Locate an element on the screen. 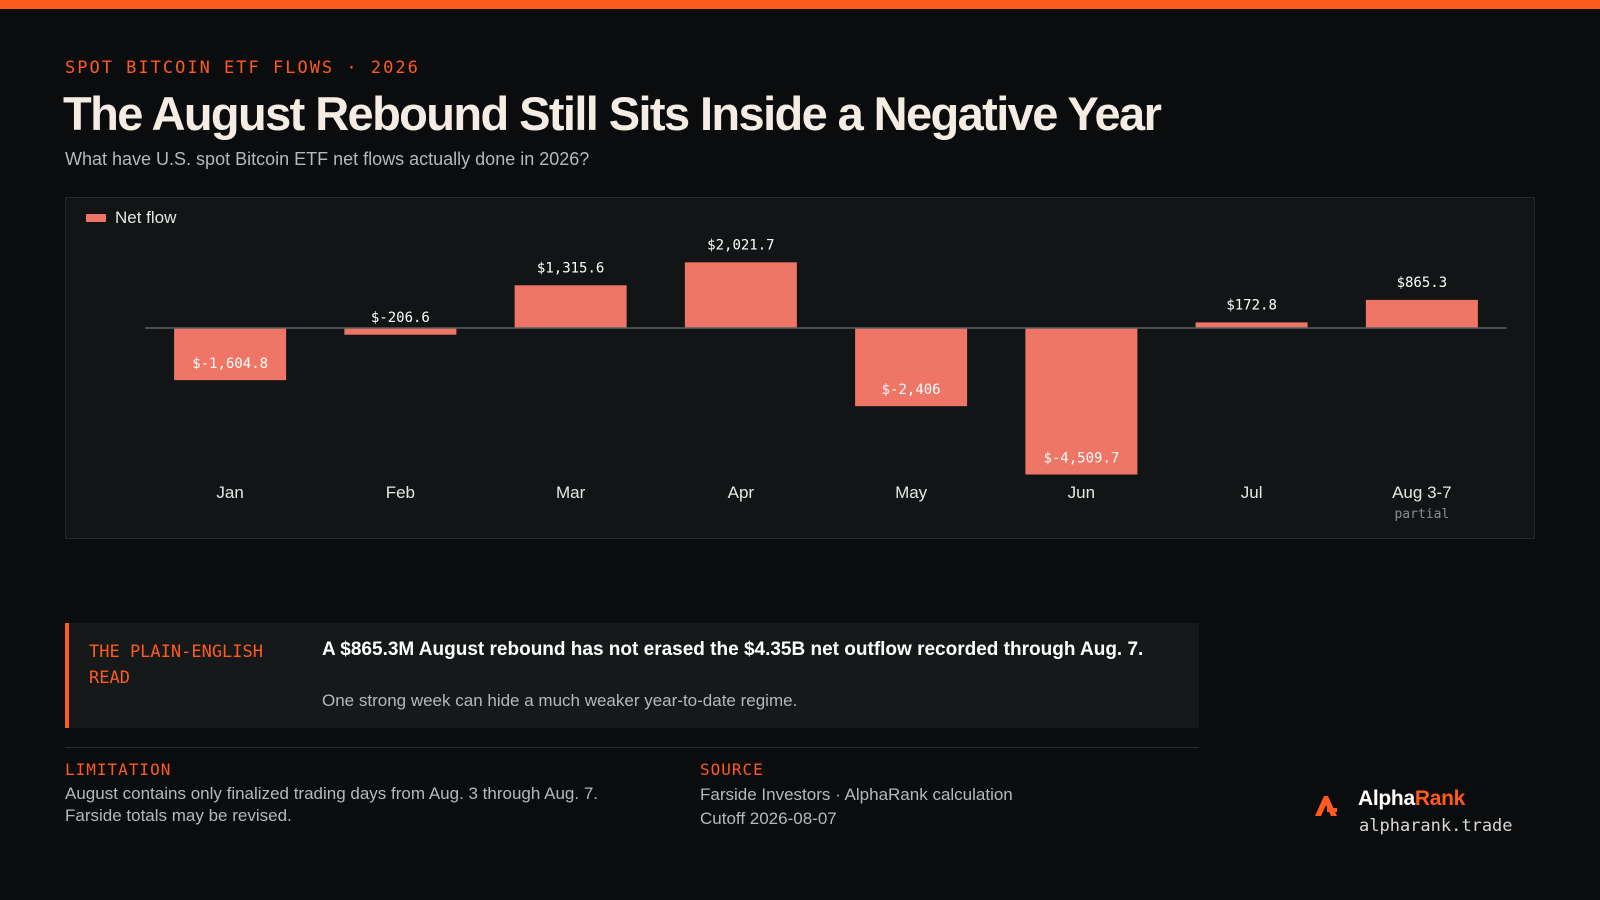 The image size is (1600, 900). brand-name-rank: Rank is located at coordinates (1439, 798).